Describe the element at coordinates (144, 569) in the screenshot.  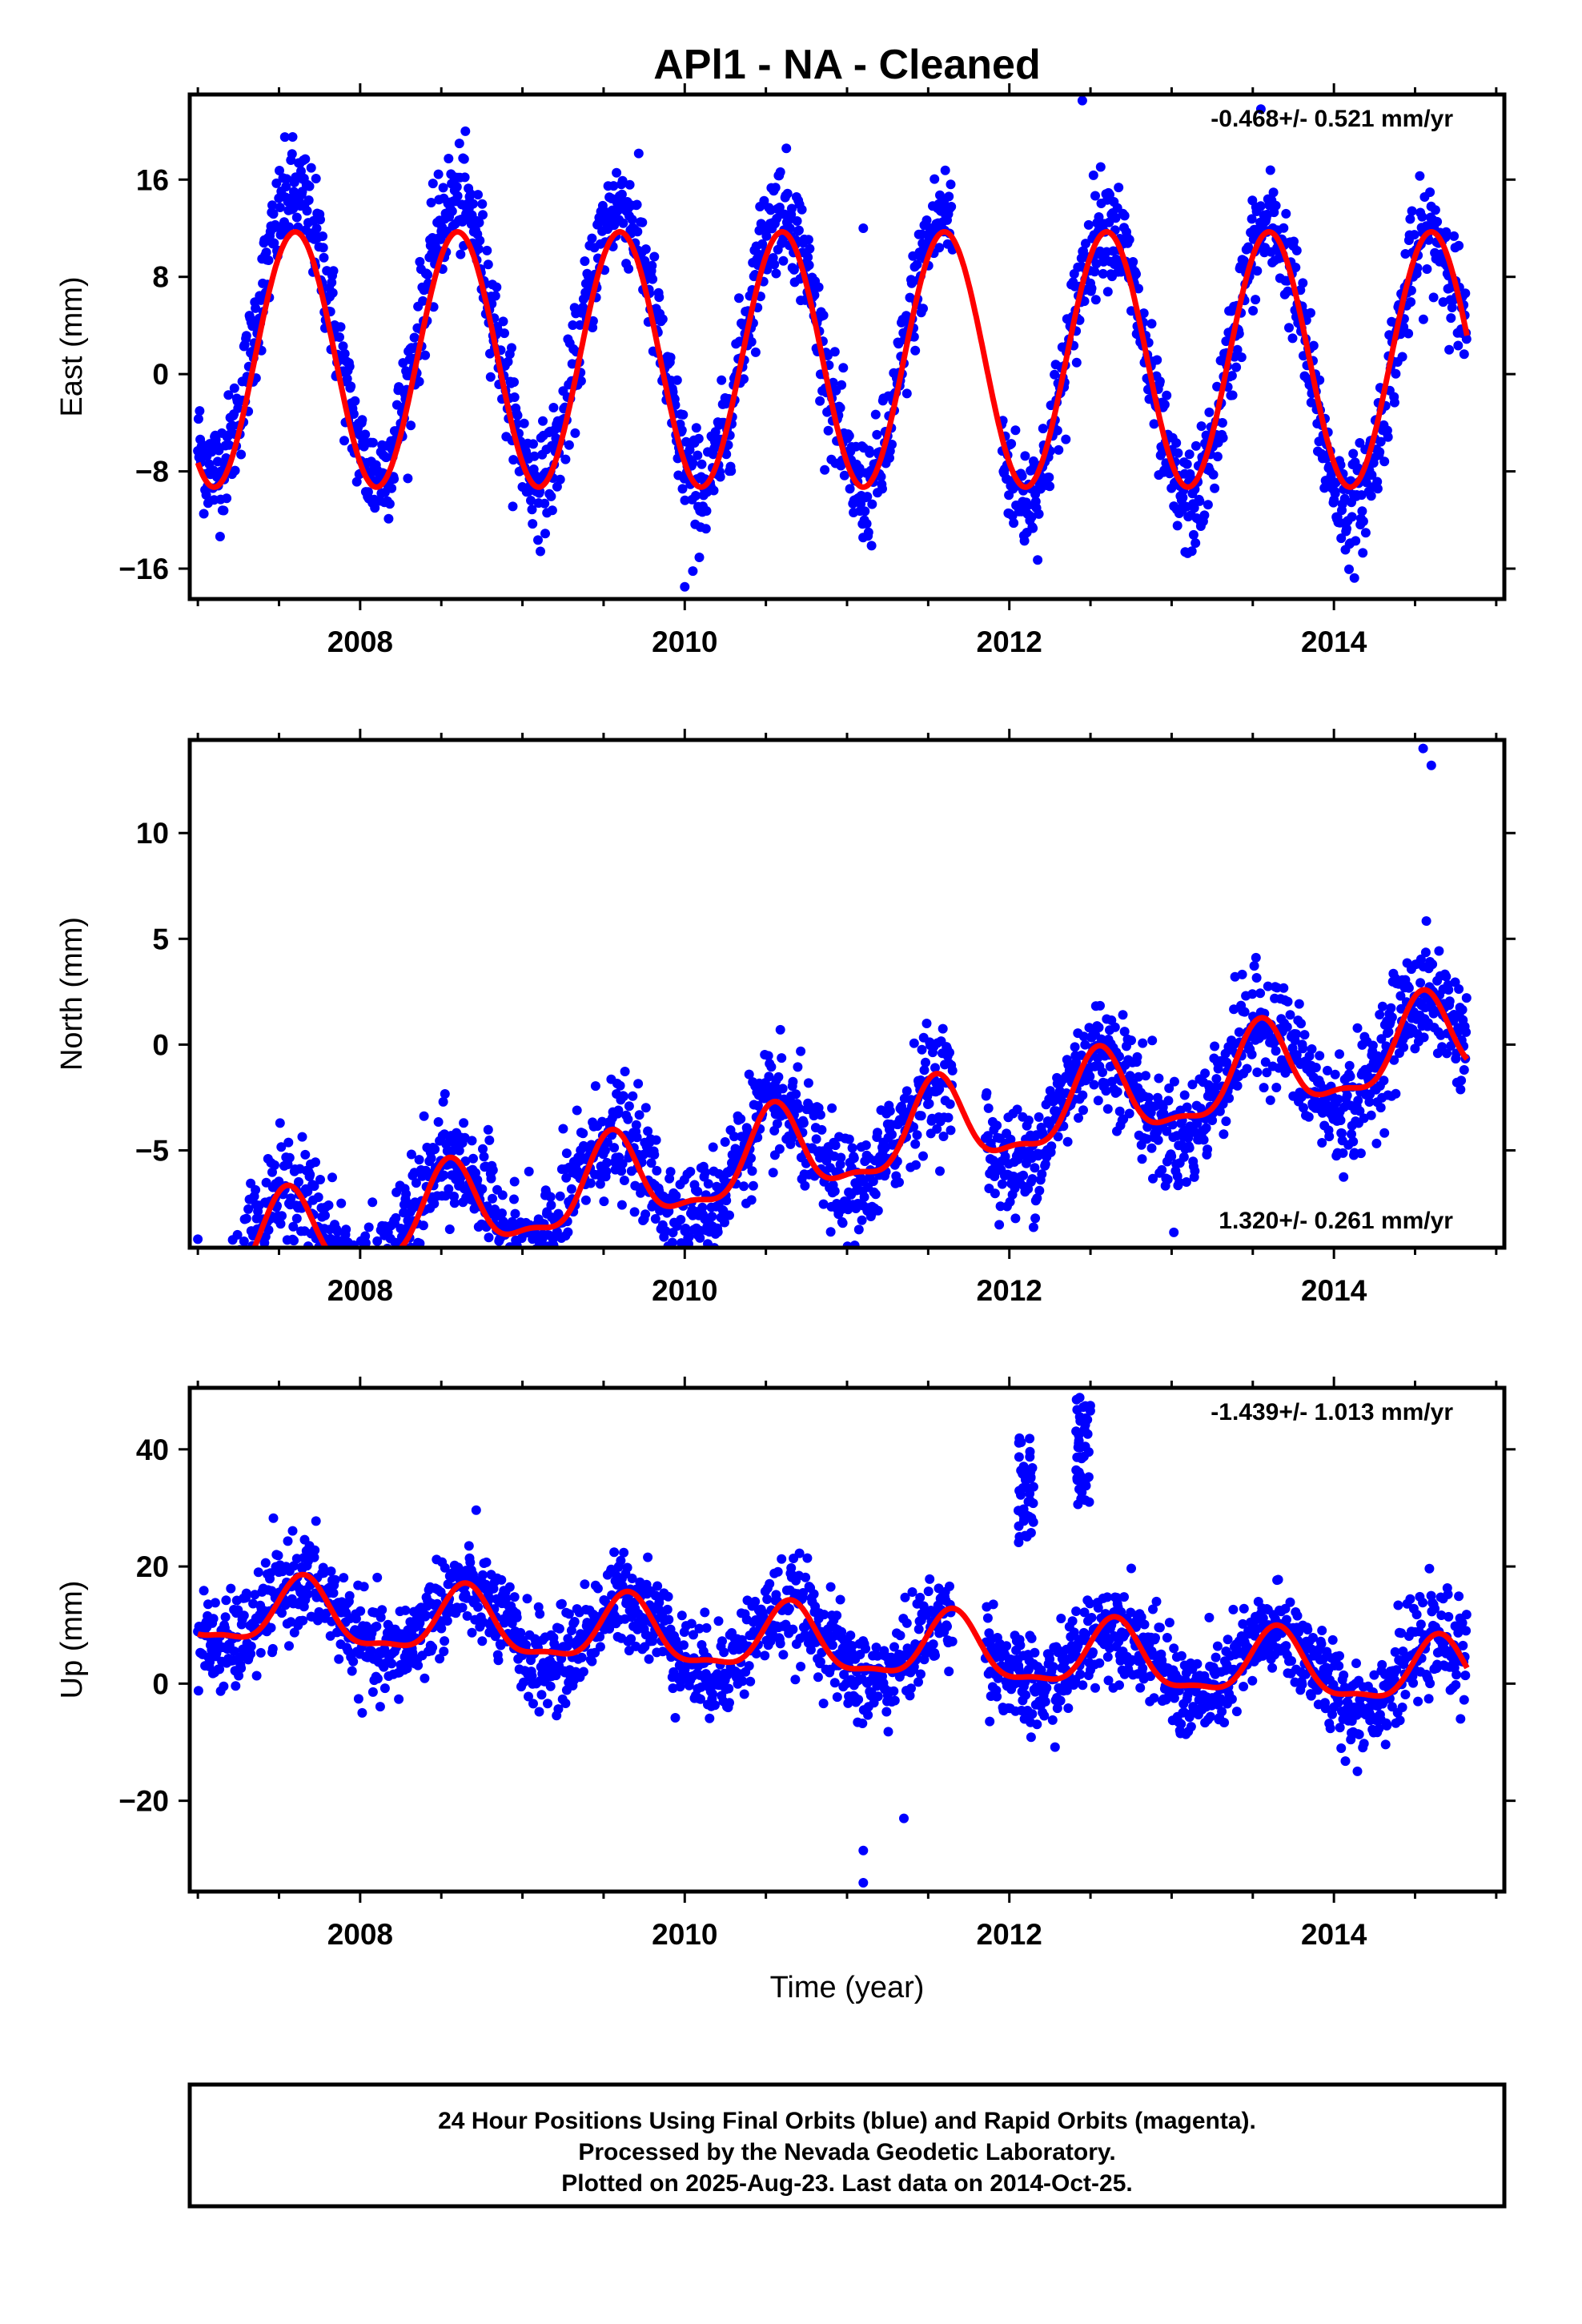
I see `y-tick-label: −16` at that location.